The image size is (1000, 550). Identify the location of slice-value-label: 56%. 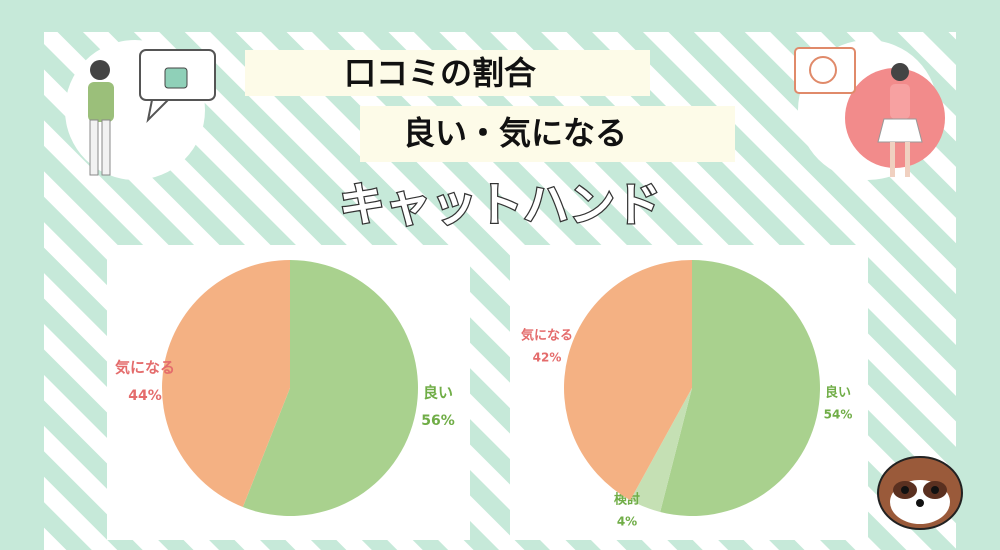
(438, 421).